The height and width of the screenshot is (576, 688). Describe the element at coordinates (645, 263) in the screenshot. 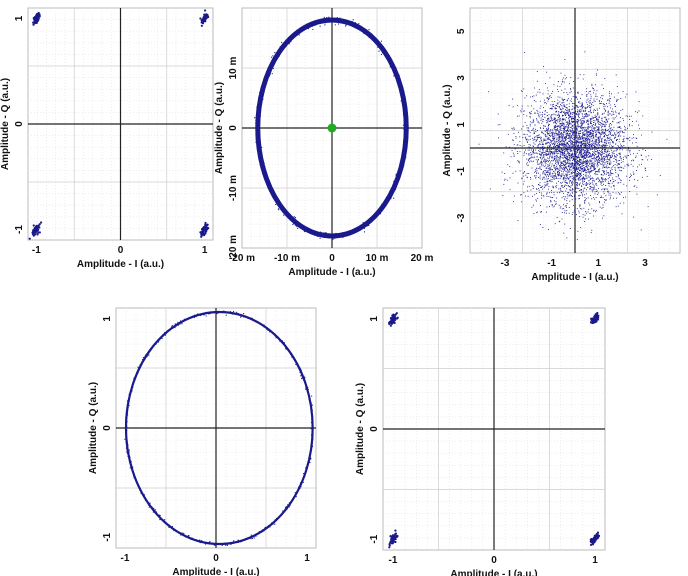

I see `x-tick-label: 3` at that location.